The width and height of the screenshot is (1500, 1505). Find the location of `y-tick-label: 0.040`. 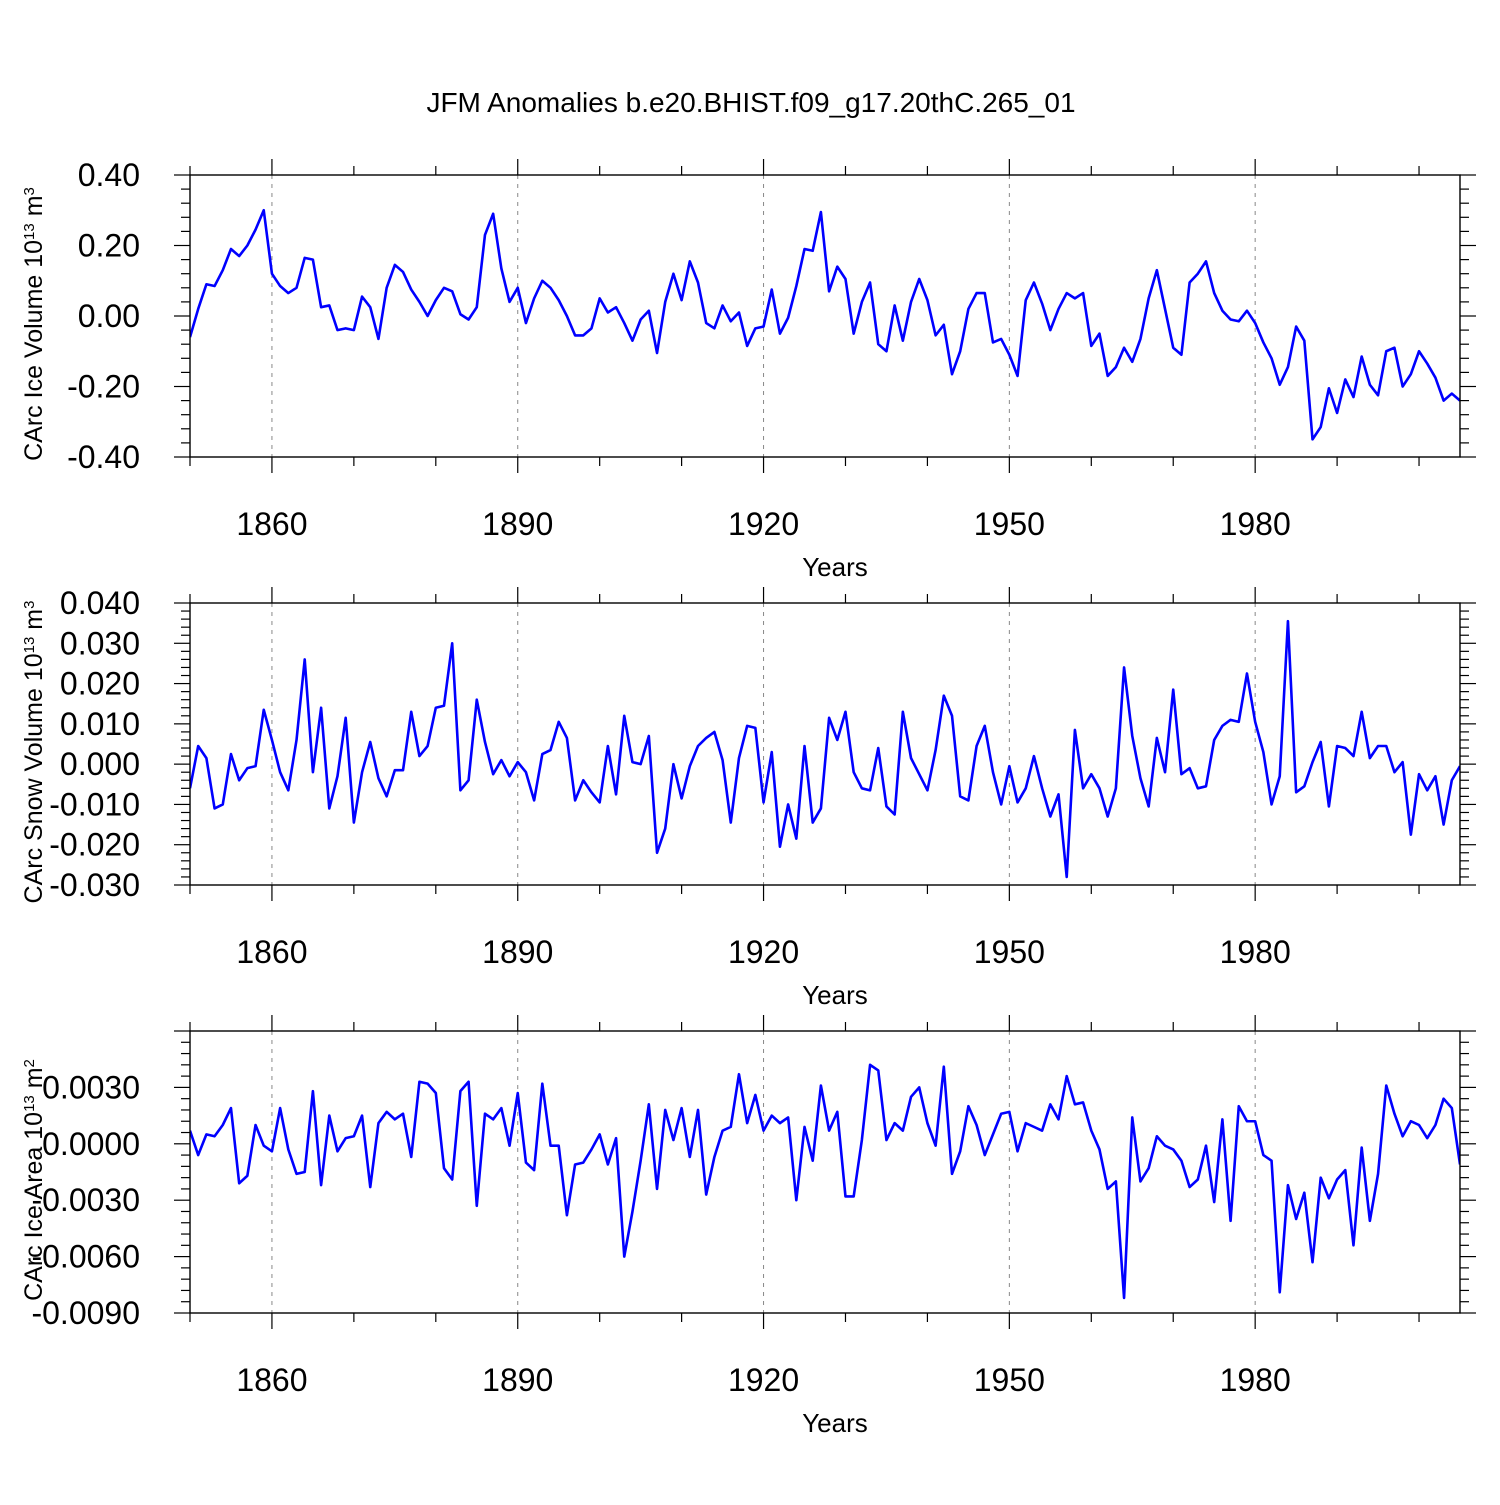

y-tick-label: 0.040 is located at coordinates (100, 603).